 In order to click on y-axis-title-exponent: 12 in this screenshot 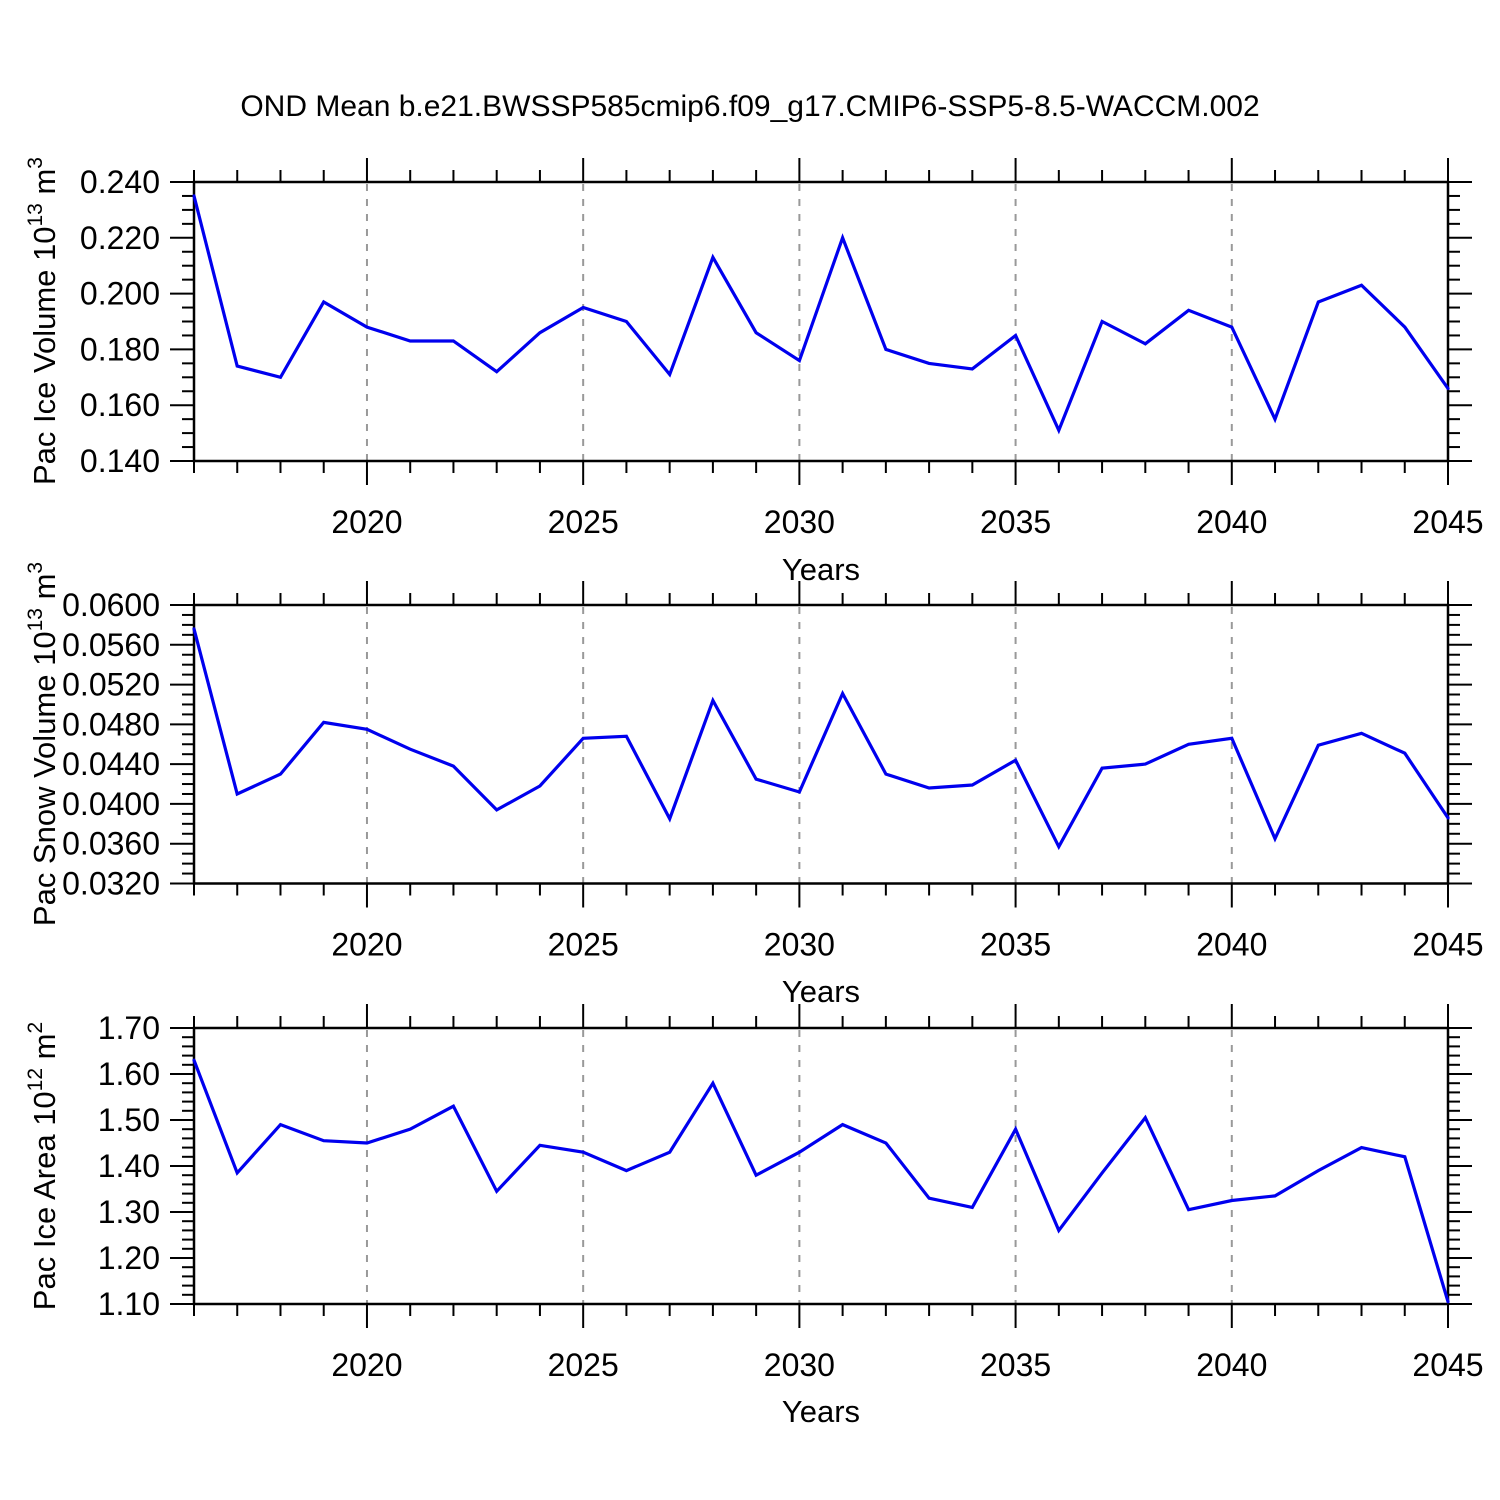, I will do `click(35, 1079)`.